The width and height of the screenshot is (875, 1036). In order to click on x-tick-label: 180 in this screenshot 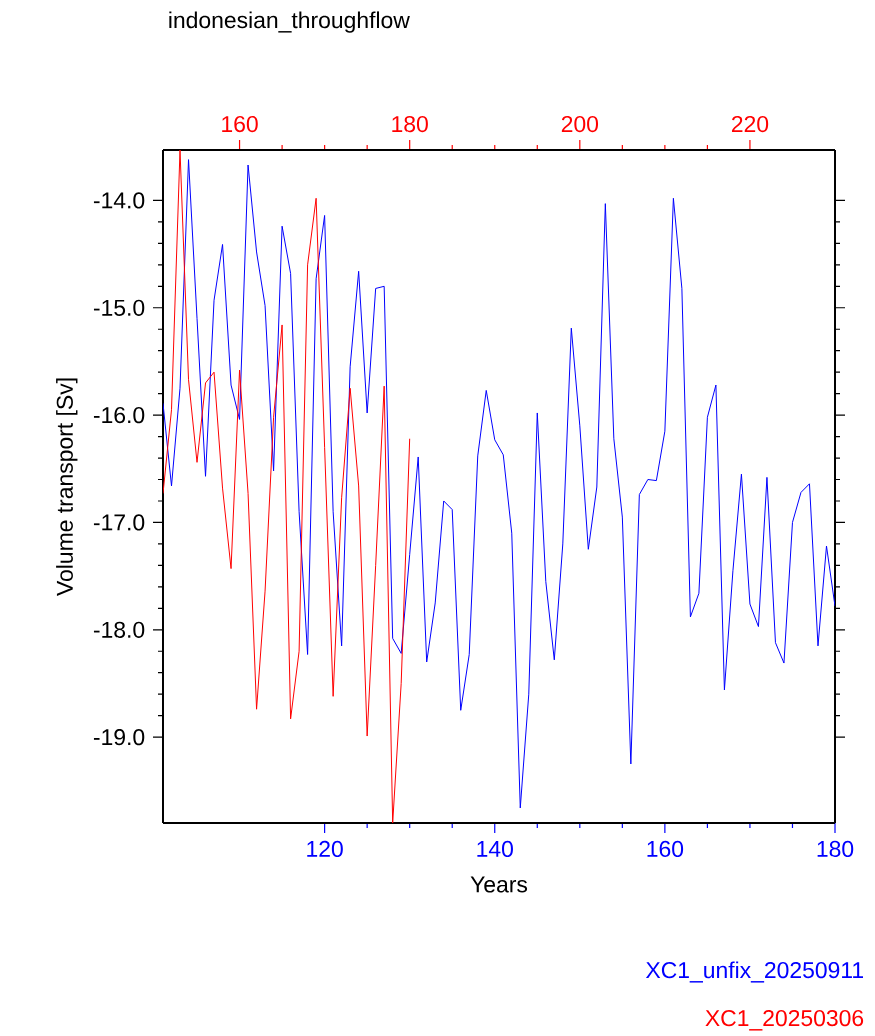, I will do `click(835, 849)`.